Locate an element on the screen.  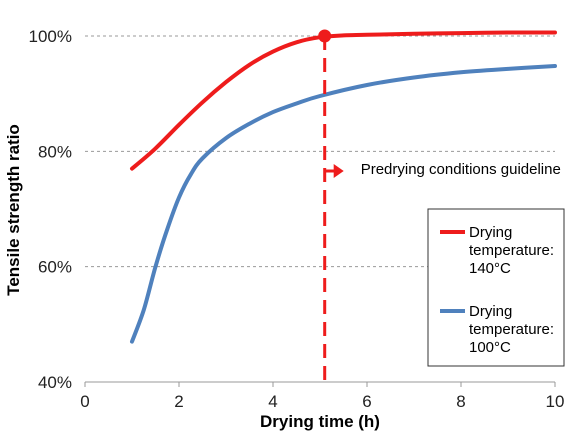
legend-label-100c-line3: 100°C is located at coordinates (490, 347).